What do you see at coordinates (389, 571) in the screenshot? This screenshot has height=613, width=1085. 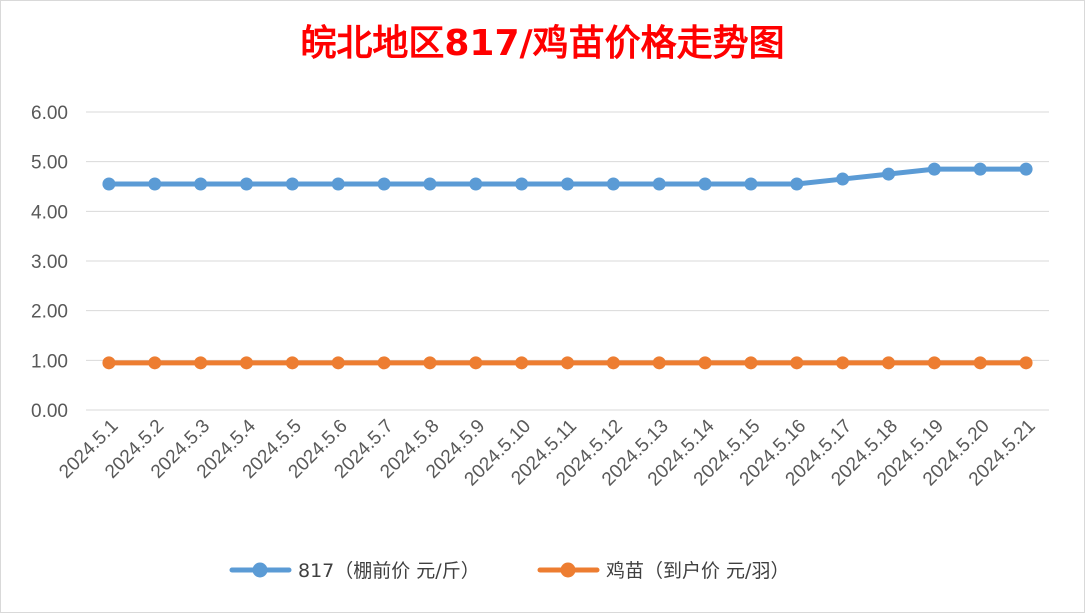 I see `legend-label: 817（棚前价 元/斤）` at bounding box center [389, 571].